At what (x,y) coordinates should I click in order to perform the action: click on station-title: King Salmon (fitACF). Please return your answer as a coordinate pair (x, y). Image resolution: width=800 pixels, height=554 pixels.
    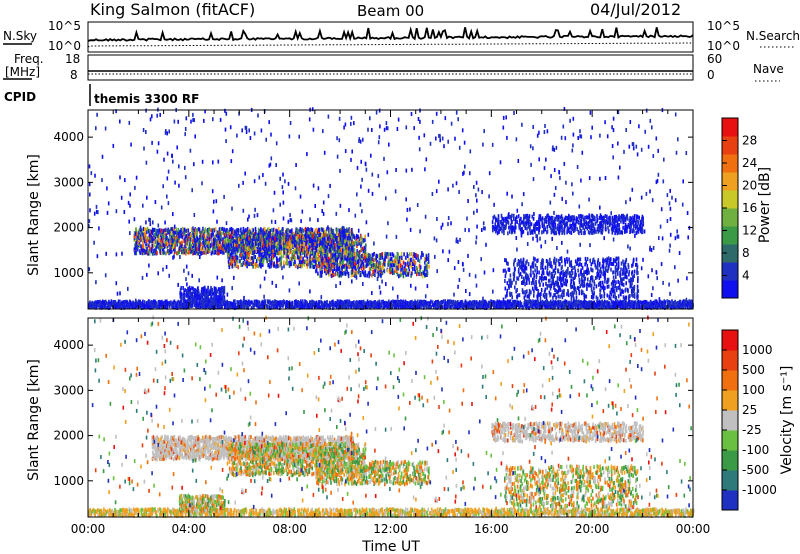
    Looking at the image, I should click on (172, 9).